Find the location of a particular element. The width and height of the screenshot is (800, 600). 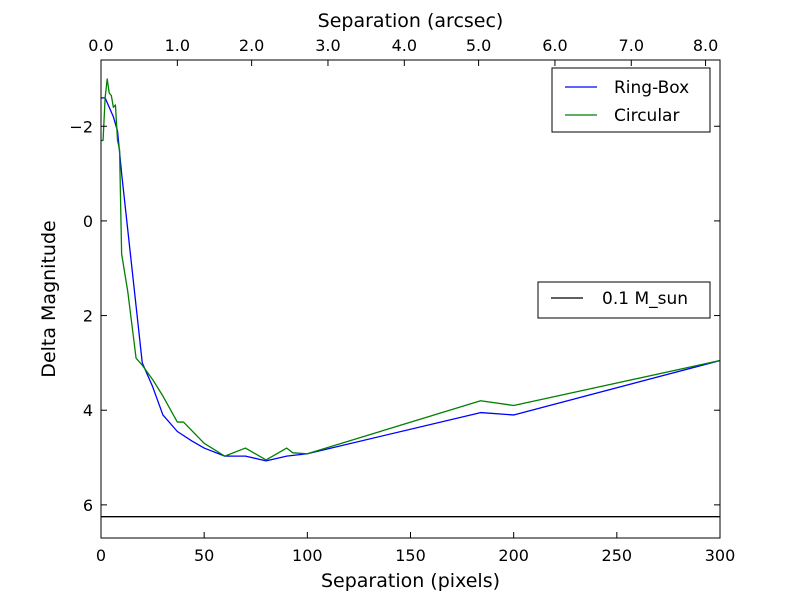

x-tick-label: 150 is located at coordinates (410, 555).